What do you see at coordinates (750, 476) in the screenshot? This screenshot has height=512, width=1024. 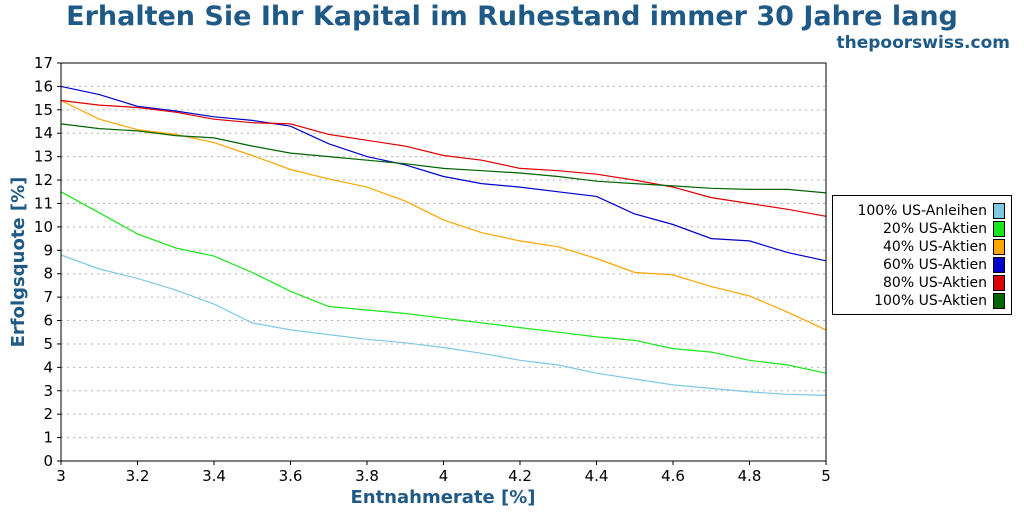 I see `x-tick-label: 4.8` at bounding box center [750, 476].